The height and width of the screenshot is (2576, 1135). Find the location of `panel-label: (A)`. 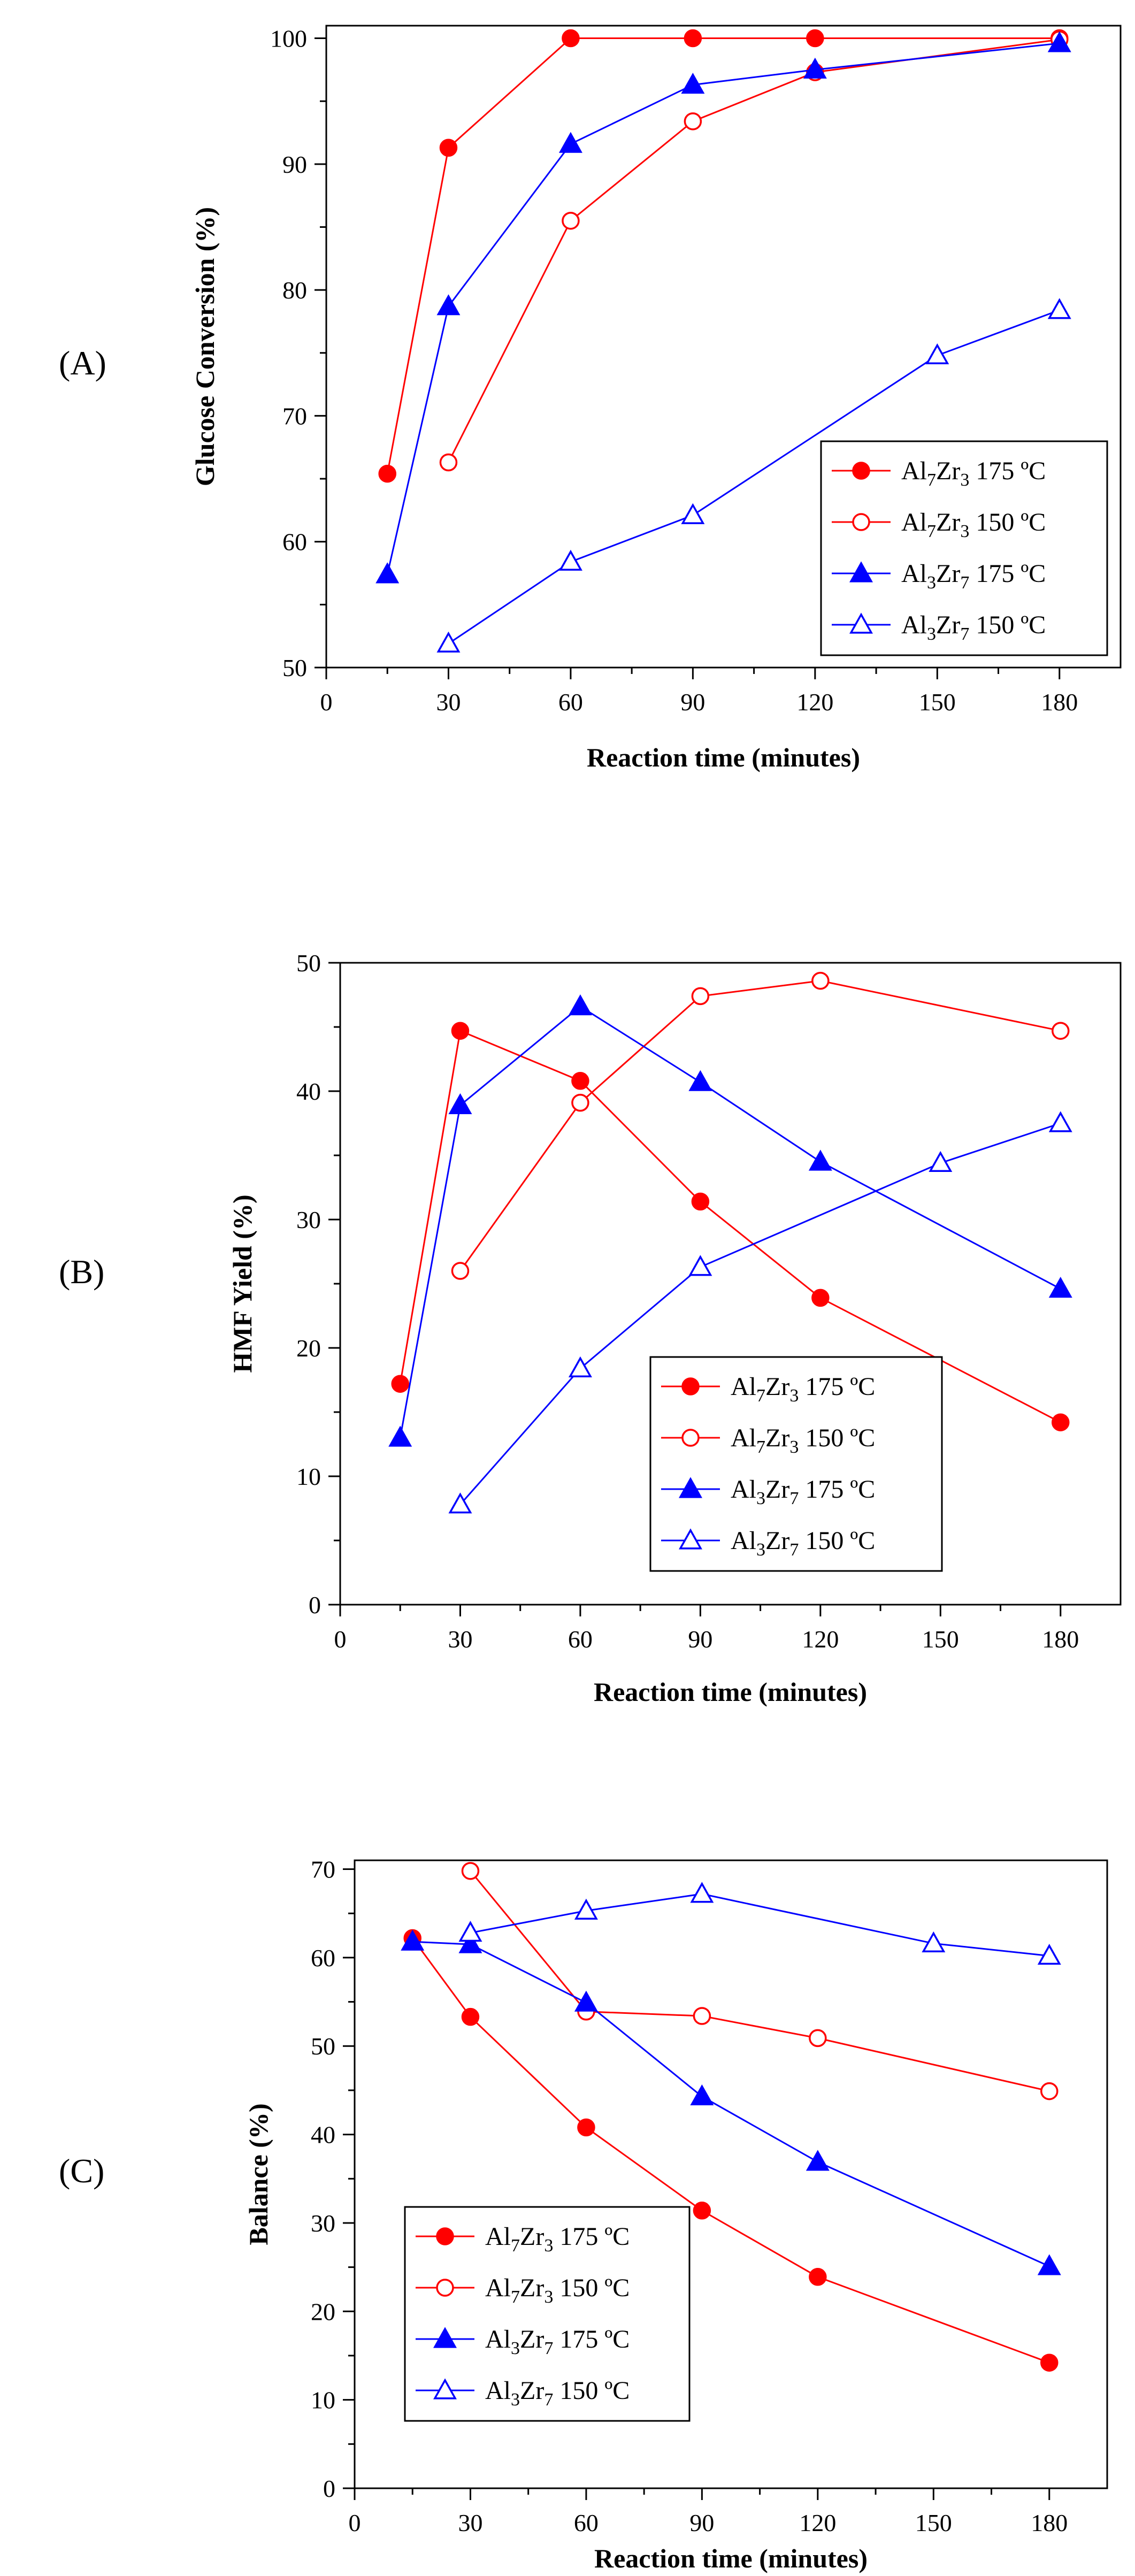

panel-label: (A) is located at coordinates (82, 363).